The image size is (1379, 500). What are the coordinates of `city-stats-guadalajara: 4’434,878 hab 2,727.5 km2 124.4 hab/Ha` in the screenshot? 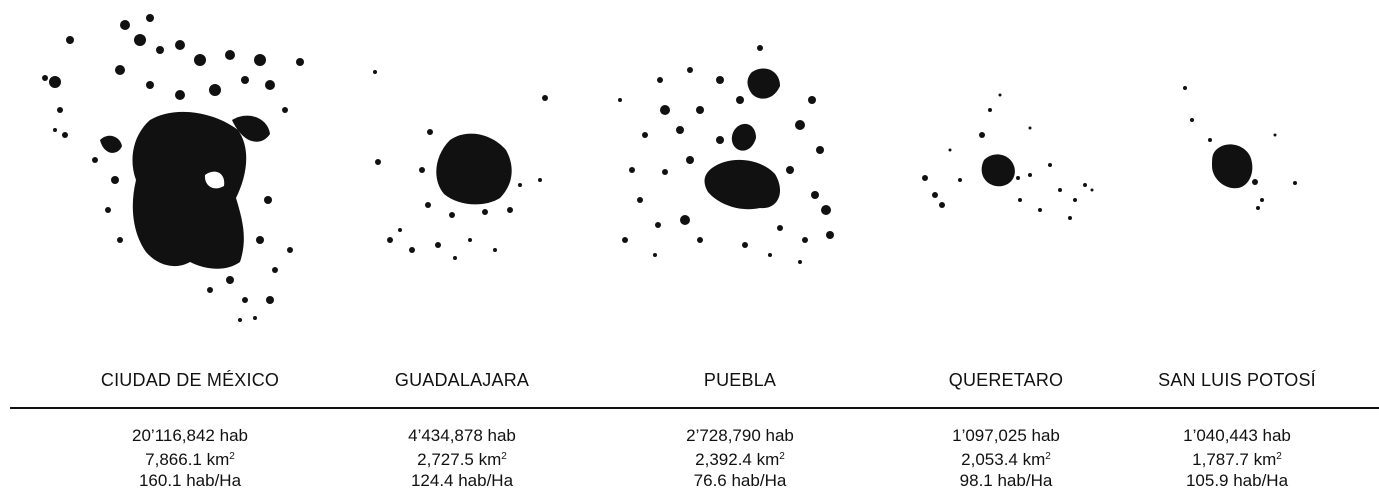 It's located at (462, 458).